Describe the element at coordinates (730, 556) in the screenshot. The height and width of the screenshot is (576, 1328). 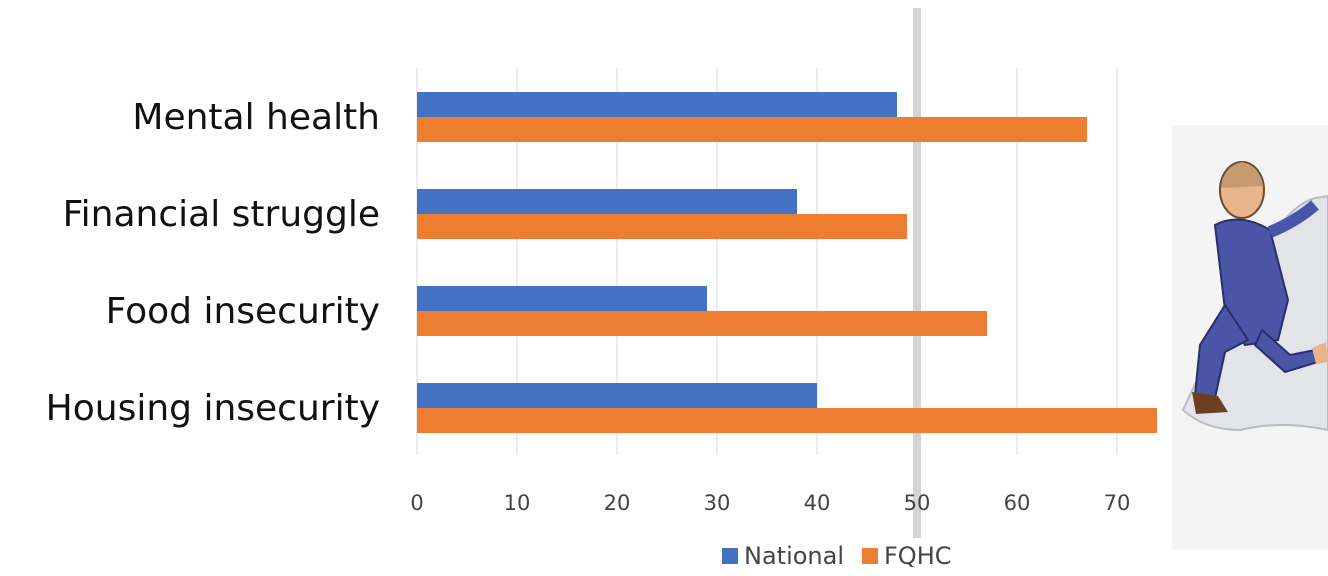
I see `legend-swatch-national` at that location.